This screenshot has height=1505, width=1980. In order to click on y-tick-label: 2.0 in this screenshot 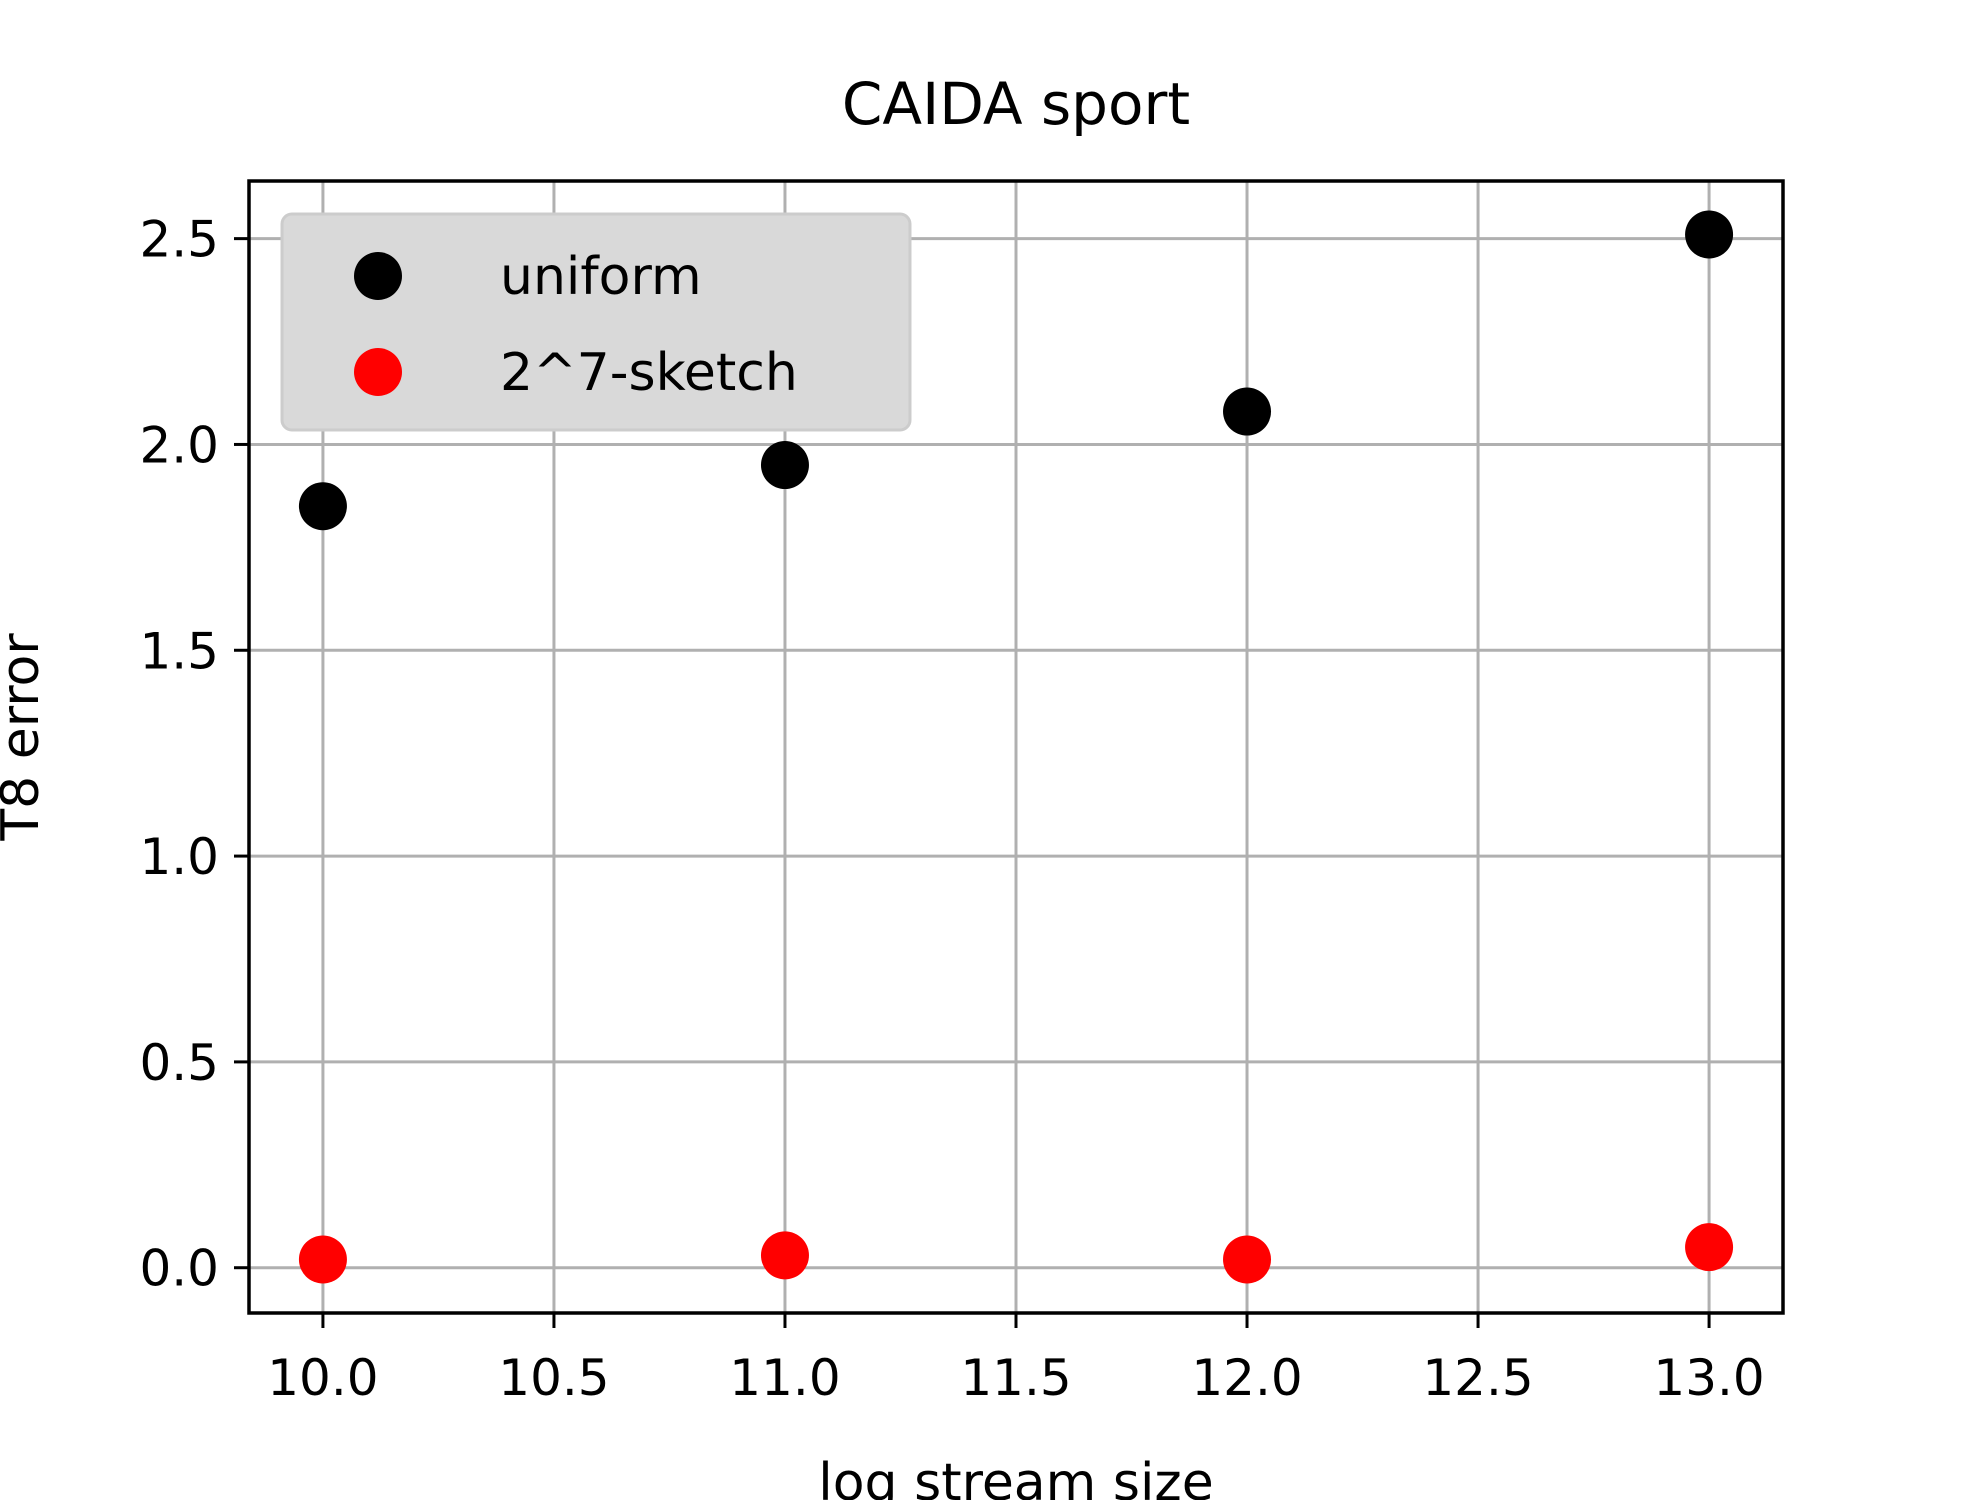, I will do `click(179, 445)`.